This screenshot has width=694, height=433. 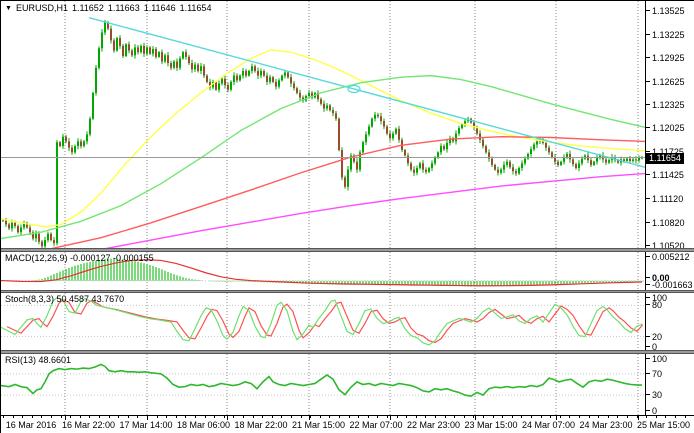 I want to click on axis-label: 20, so click(x=657, y=336).